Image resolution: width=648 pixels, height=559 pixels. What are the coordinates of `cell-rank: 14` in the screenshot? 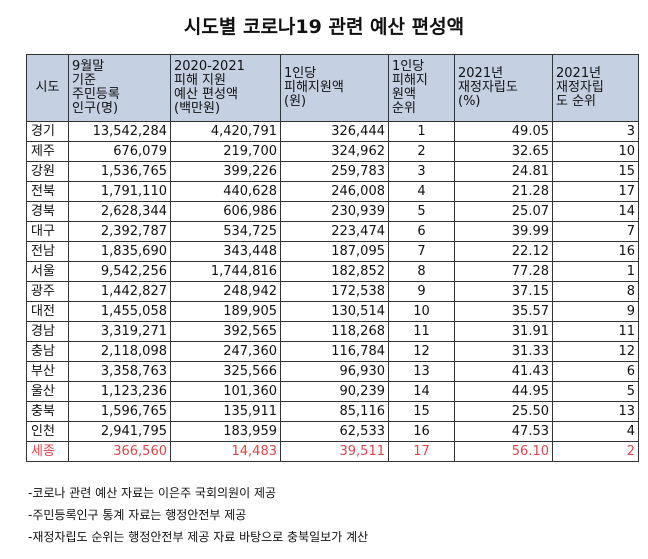 It's located at (421, 391).